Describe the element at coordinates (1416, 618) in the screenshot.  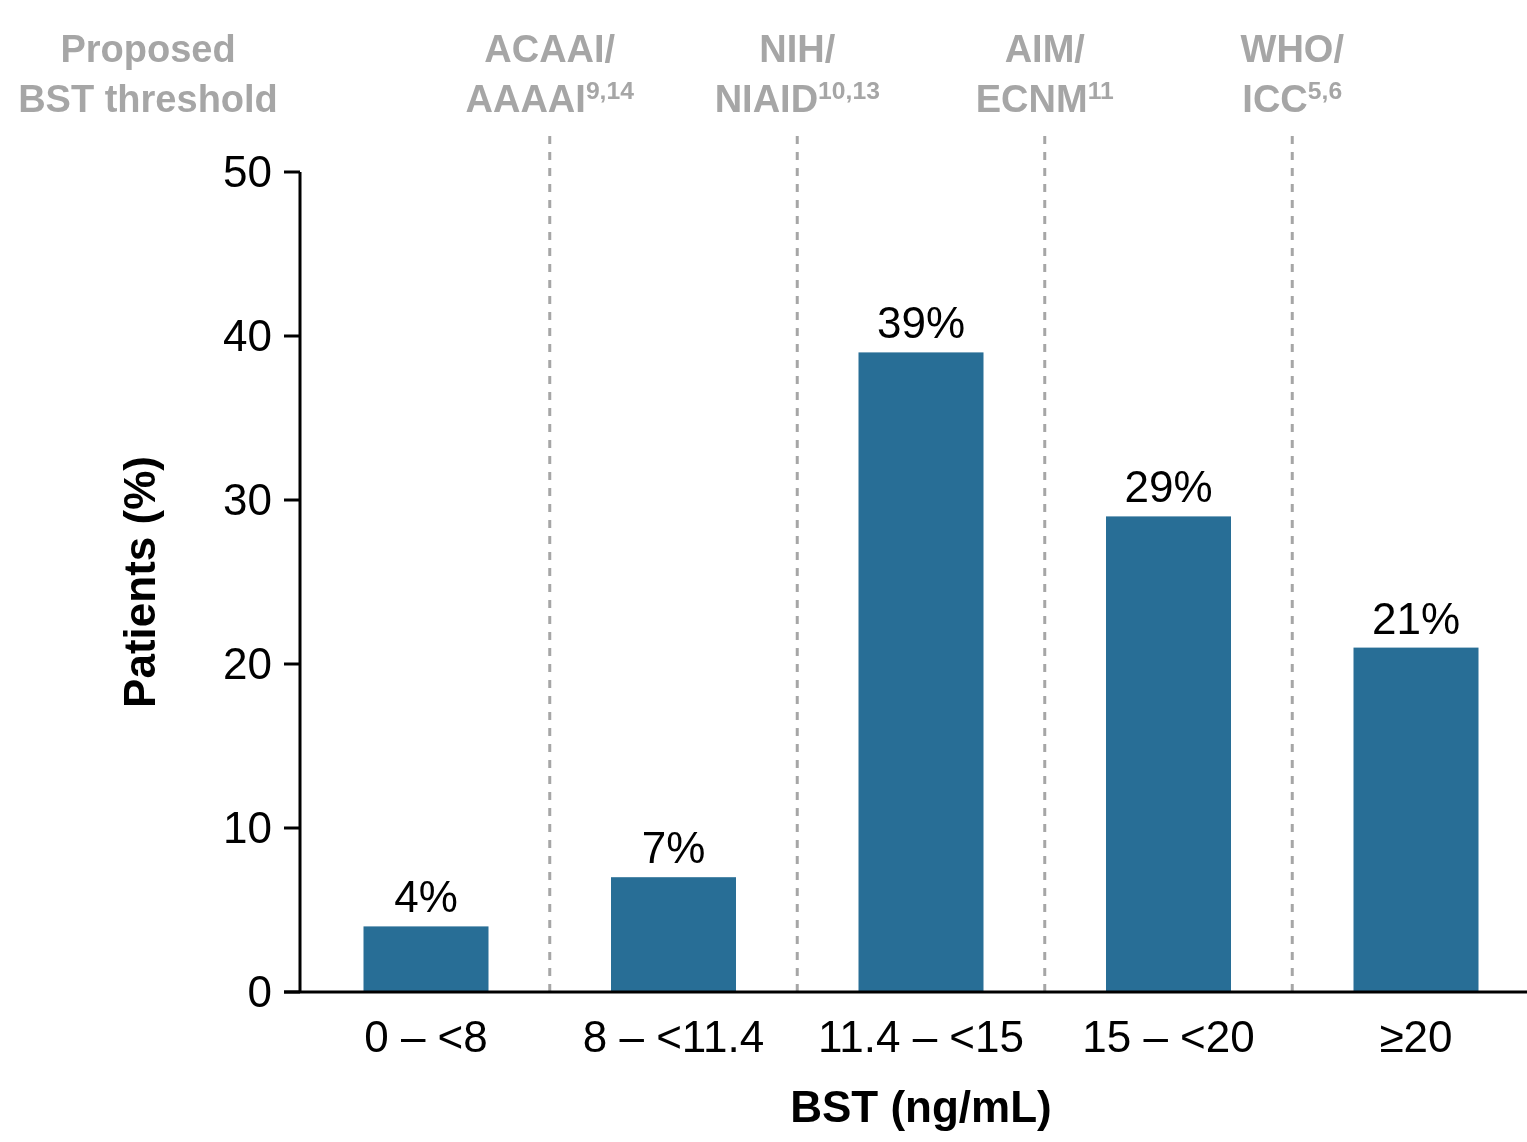
I see `data-label: 21%` at that location.